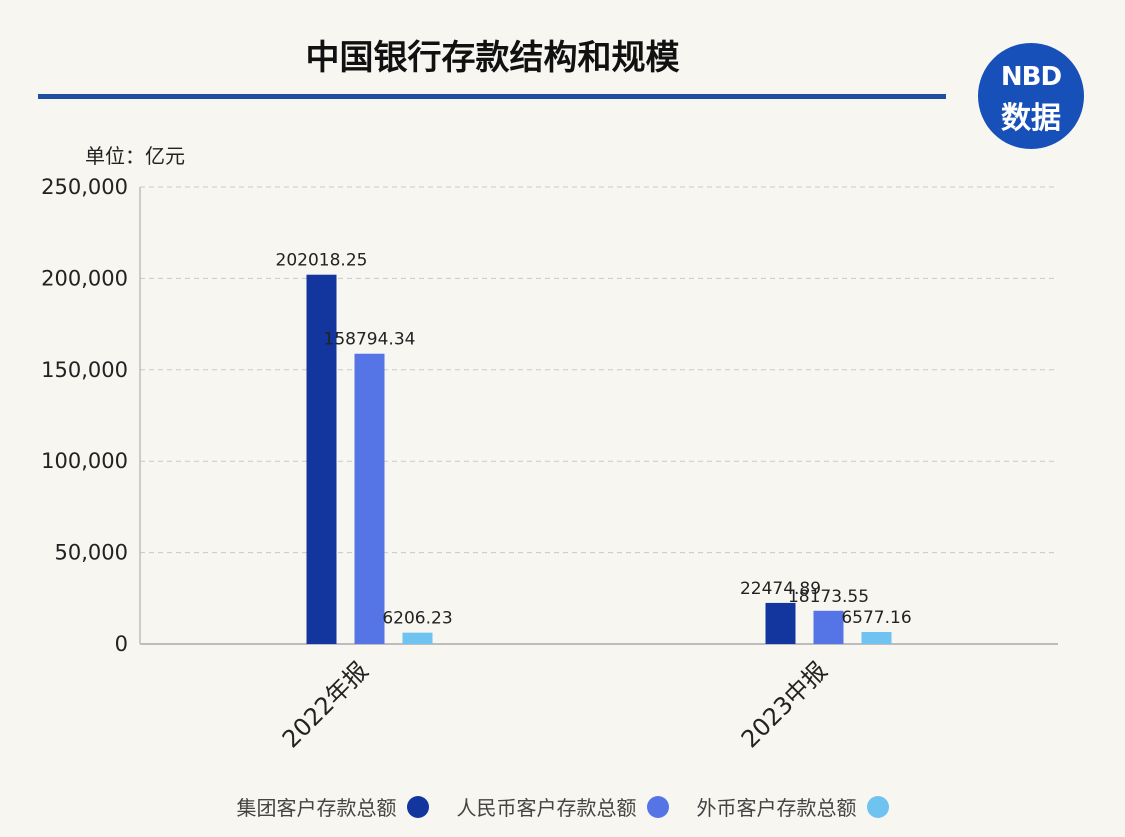  What do you see at coordinates (1031, 118) in the screenshot?
I see `logo-text-data: 数据` at bounding box center [1031, 118].